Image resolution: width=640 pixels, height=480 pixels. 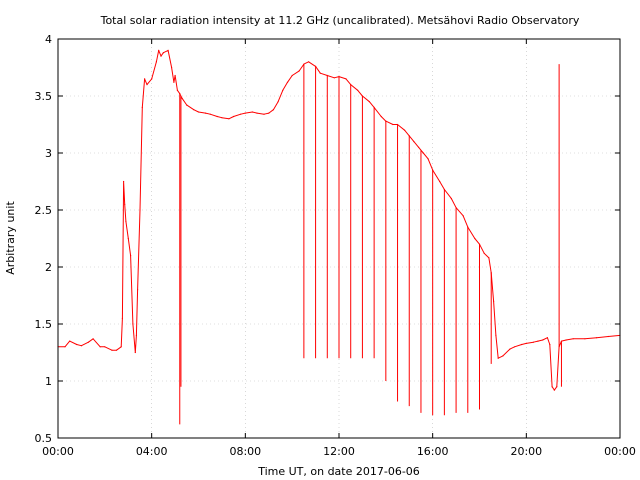 What do you see at coordinates (48, 39) in the screenshot?
I see `y-tick-label: 4` at bounding box center [48, 39].